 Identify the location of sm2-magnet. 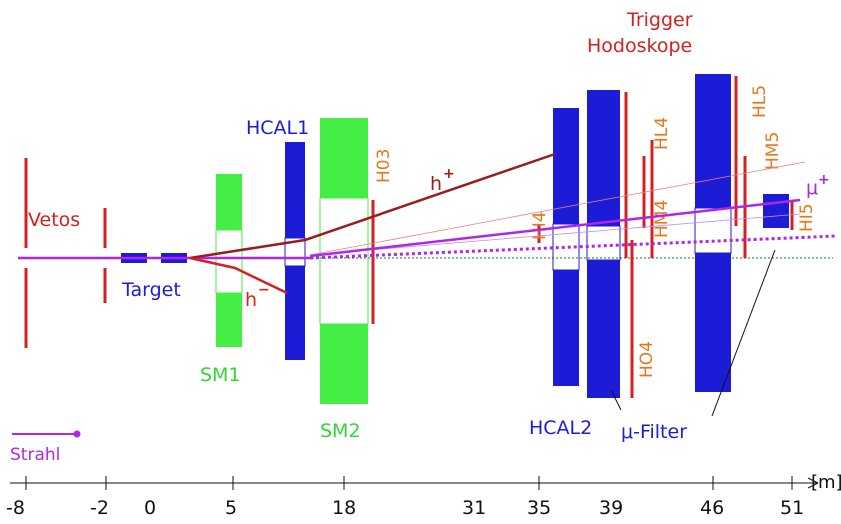
(344, 261).